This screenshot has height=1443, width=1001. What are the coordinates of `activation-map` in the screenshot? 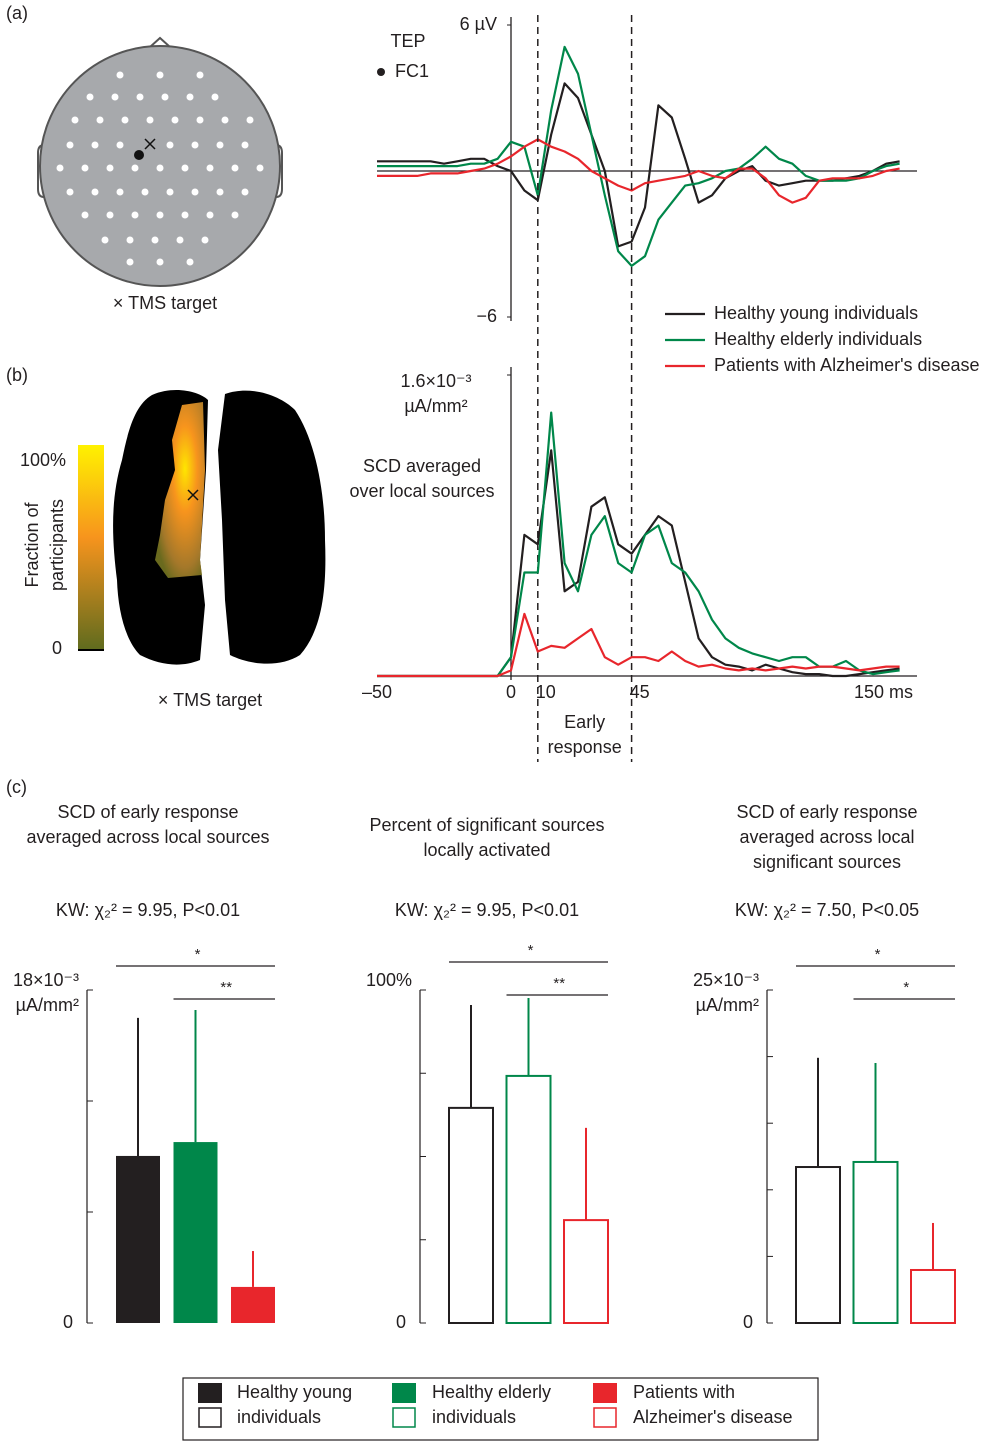 It's located at (180, 490).